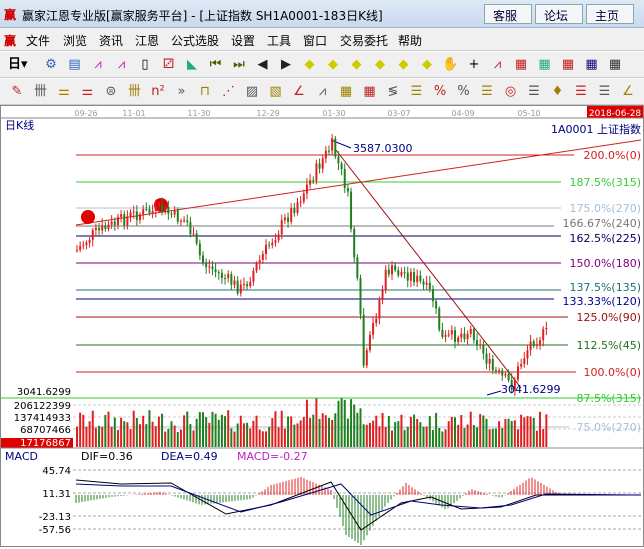  What do you see at coordinates (17, 91) in the screenshot?
I see `draw-tool-icon: ✎` at bounding box center [17, 91].